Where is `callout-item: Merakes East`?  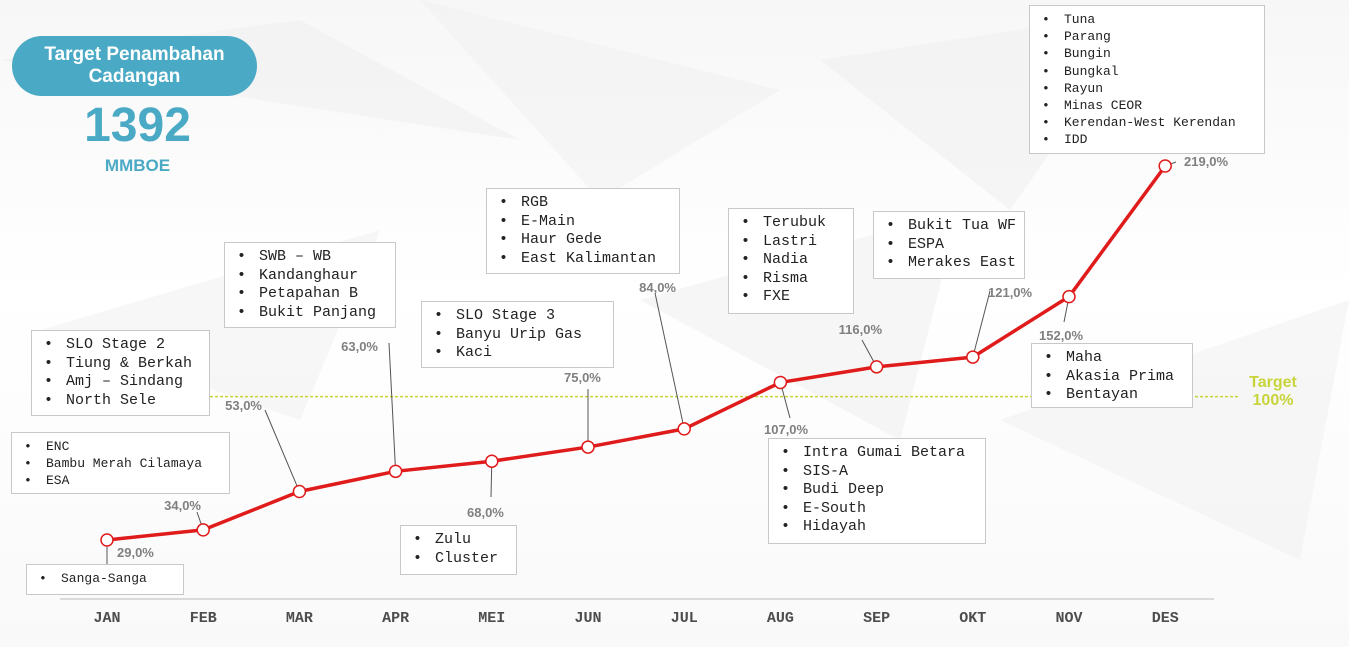
callout-item: Merakes East is located at coordinates (950, 263).